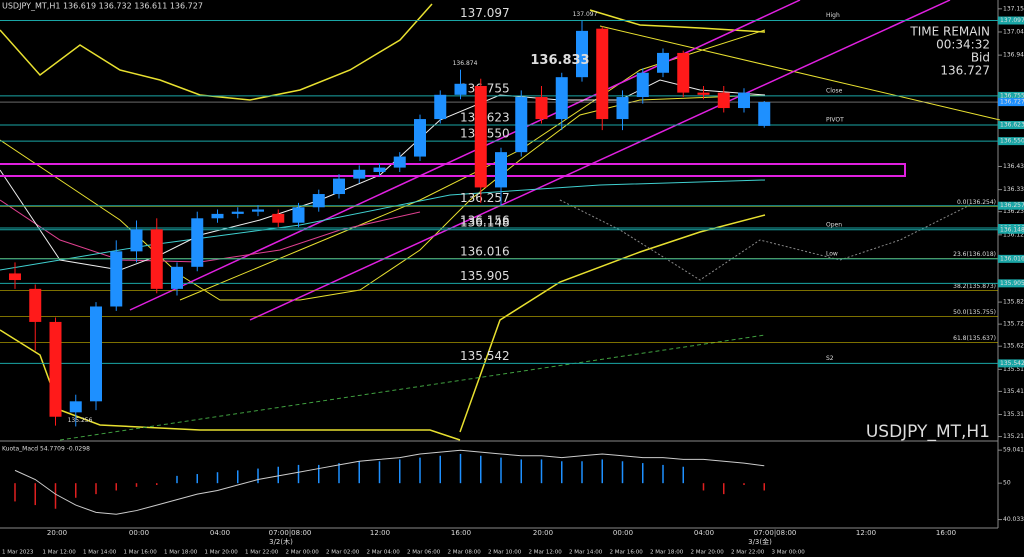  I want to click on date-label: 2 Mar 04:00, so click(384, 553).